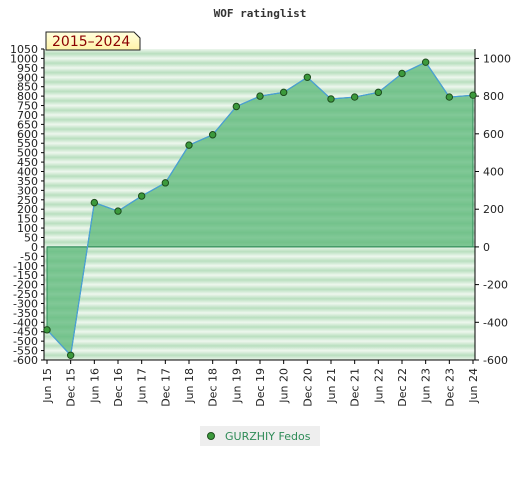 Image resolution: width=520 pixels, height=480 pixels. I want to click on period-badge-label: 2015–2024, so click(91, 42).